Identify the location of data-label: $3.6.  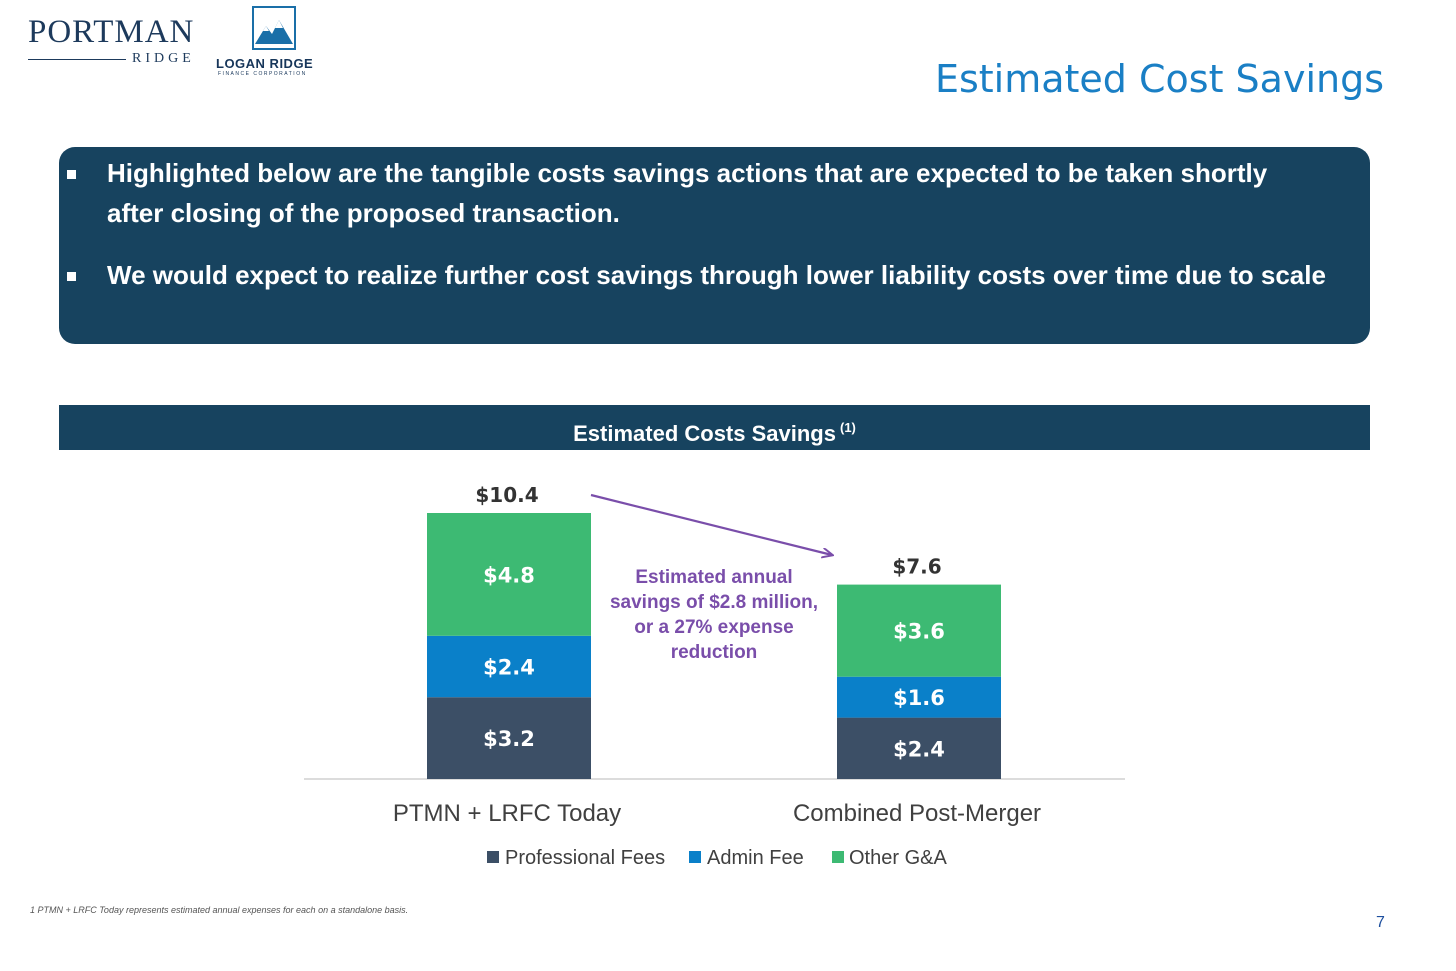
(919, 632).